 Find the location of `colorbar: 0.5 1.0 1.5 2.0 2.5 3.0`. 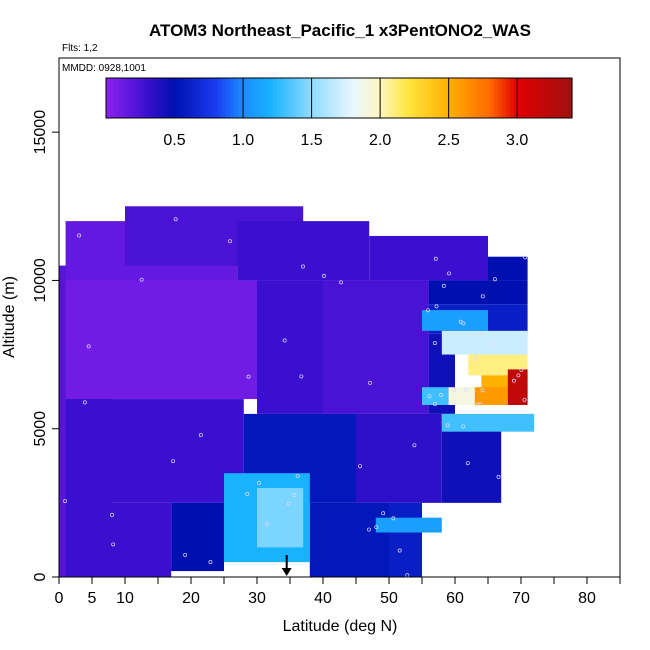

colorbar: 0.5 1.0 1.5 2.0 2.5 3.0 is located at coordinates (339, 113).